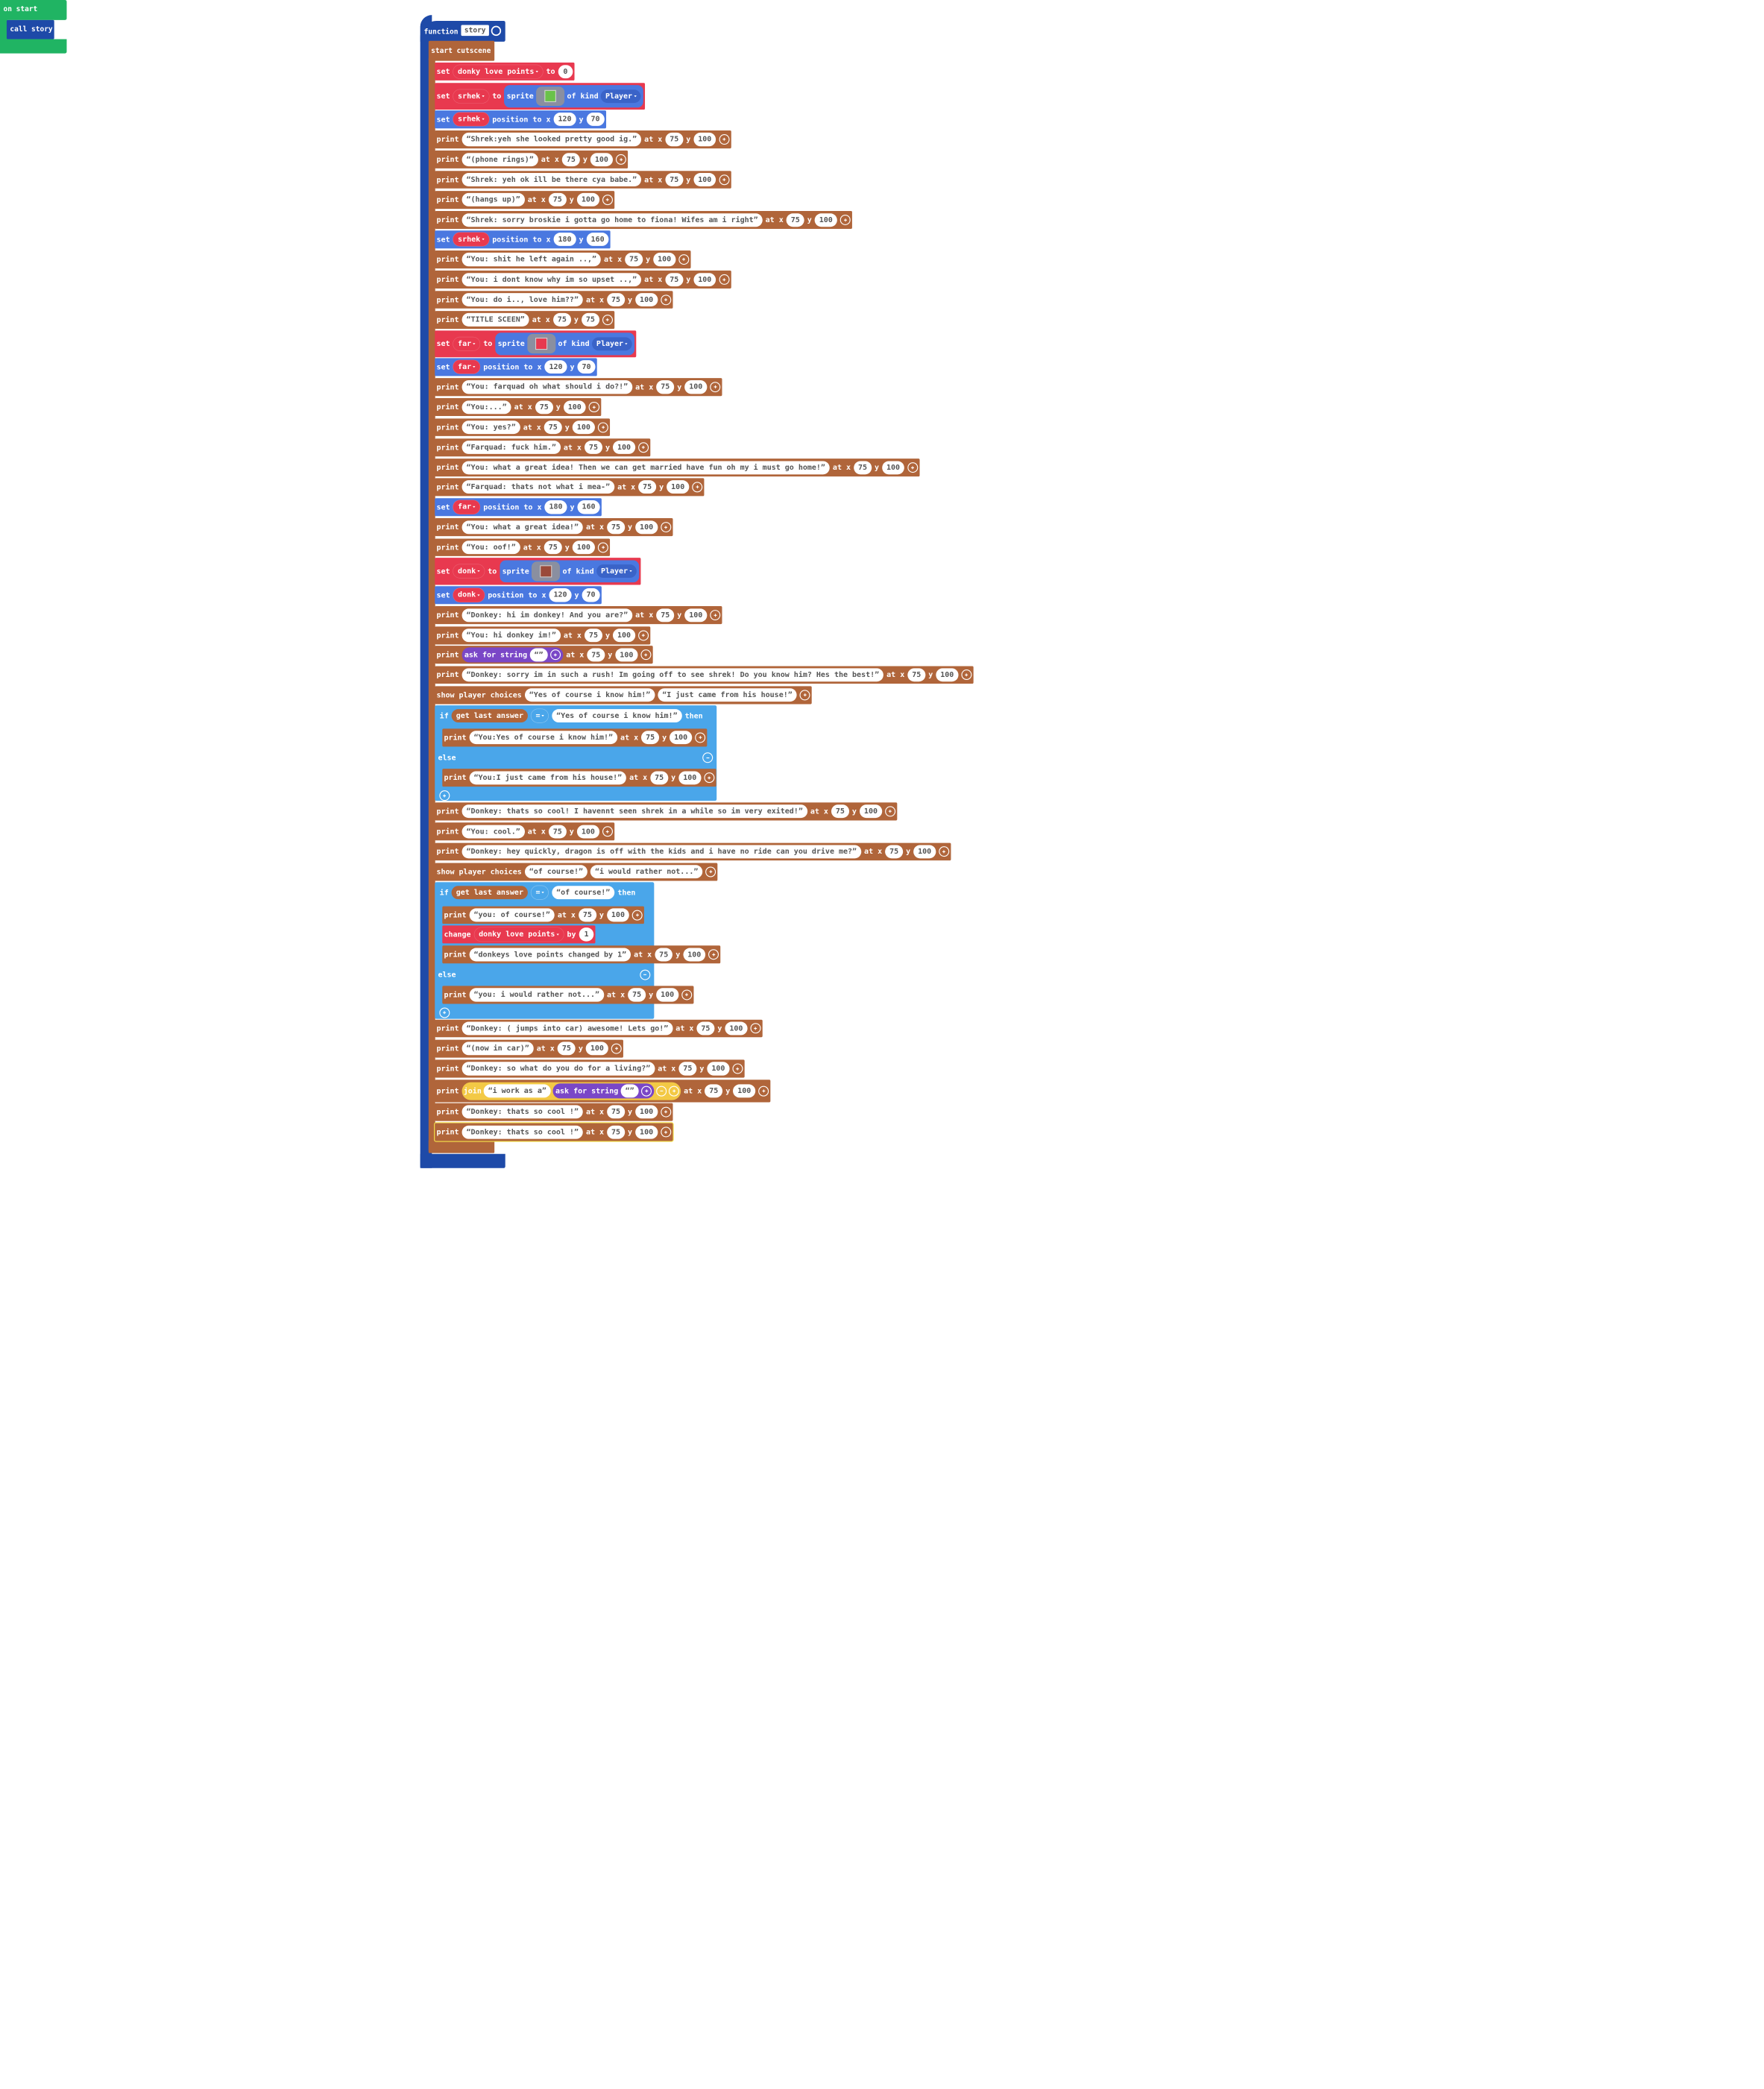  Describe the element at coordinates (629, 1091) in the screenshot. I see `prompt-field` at that location.